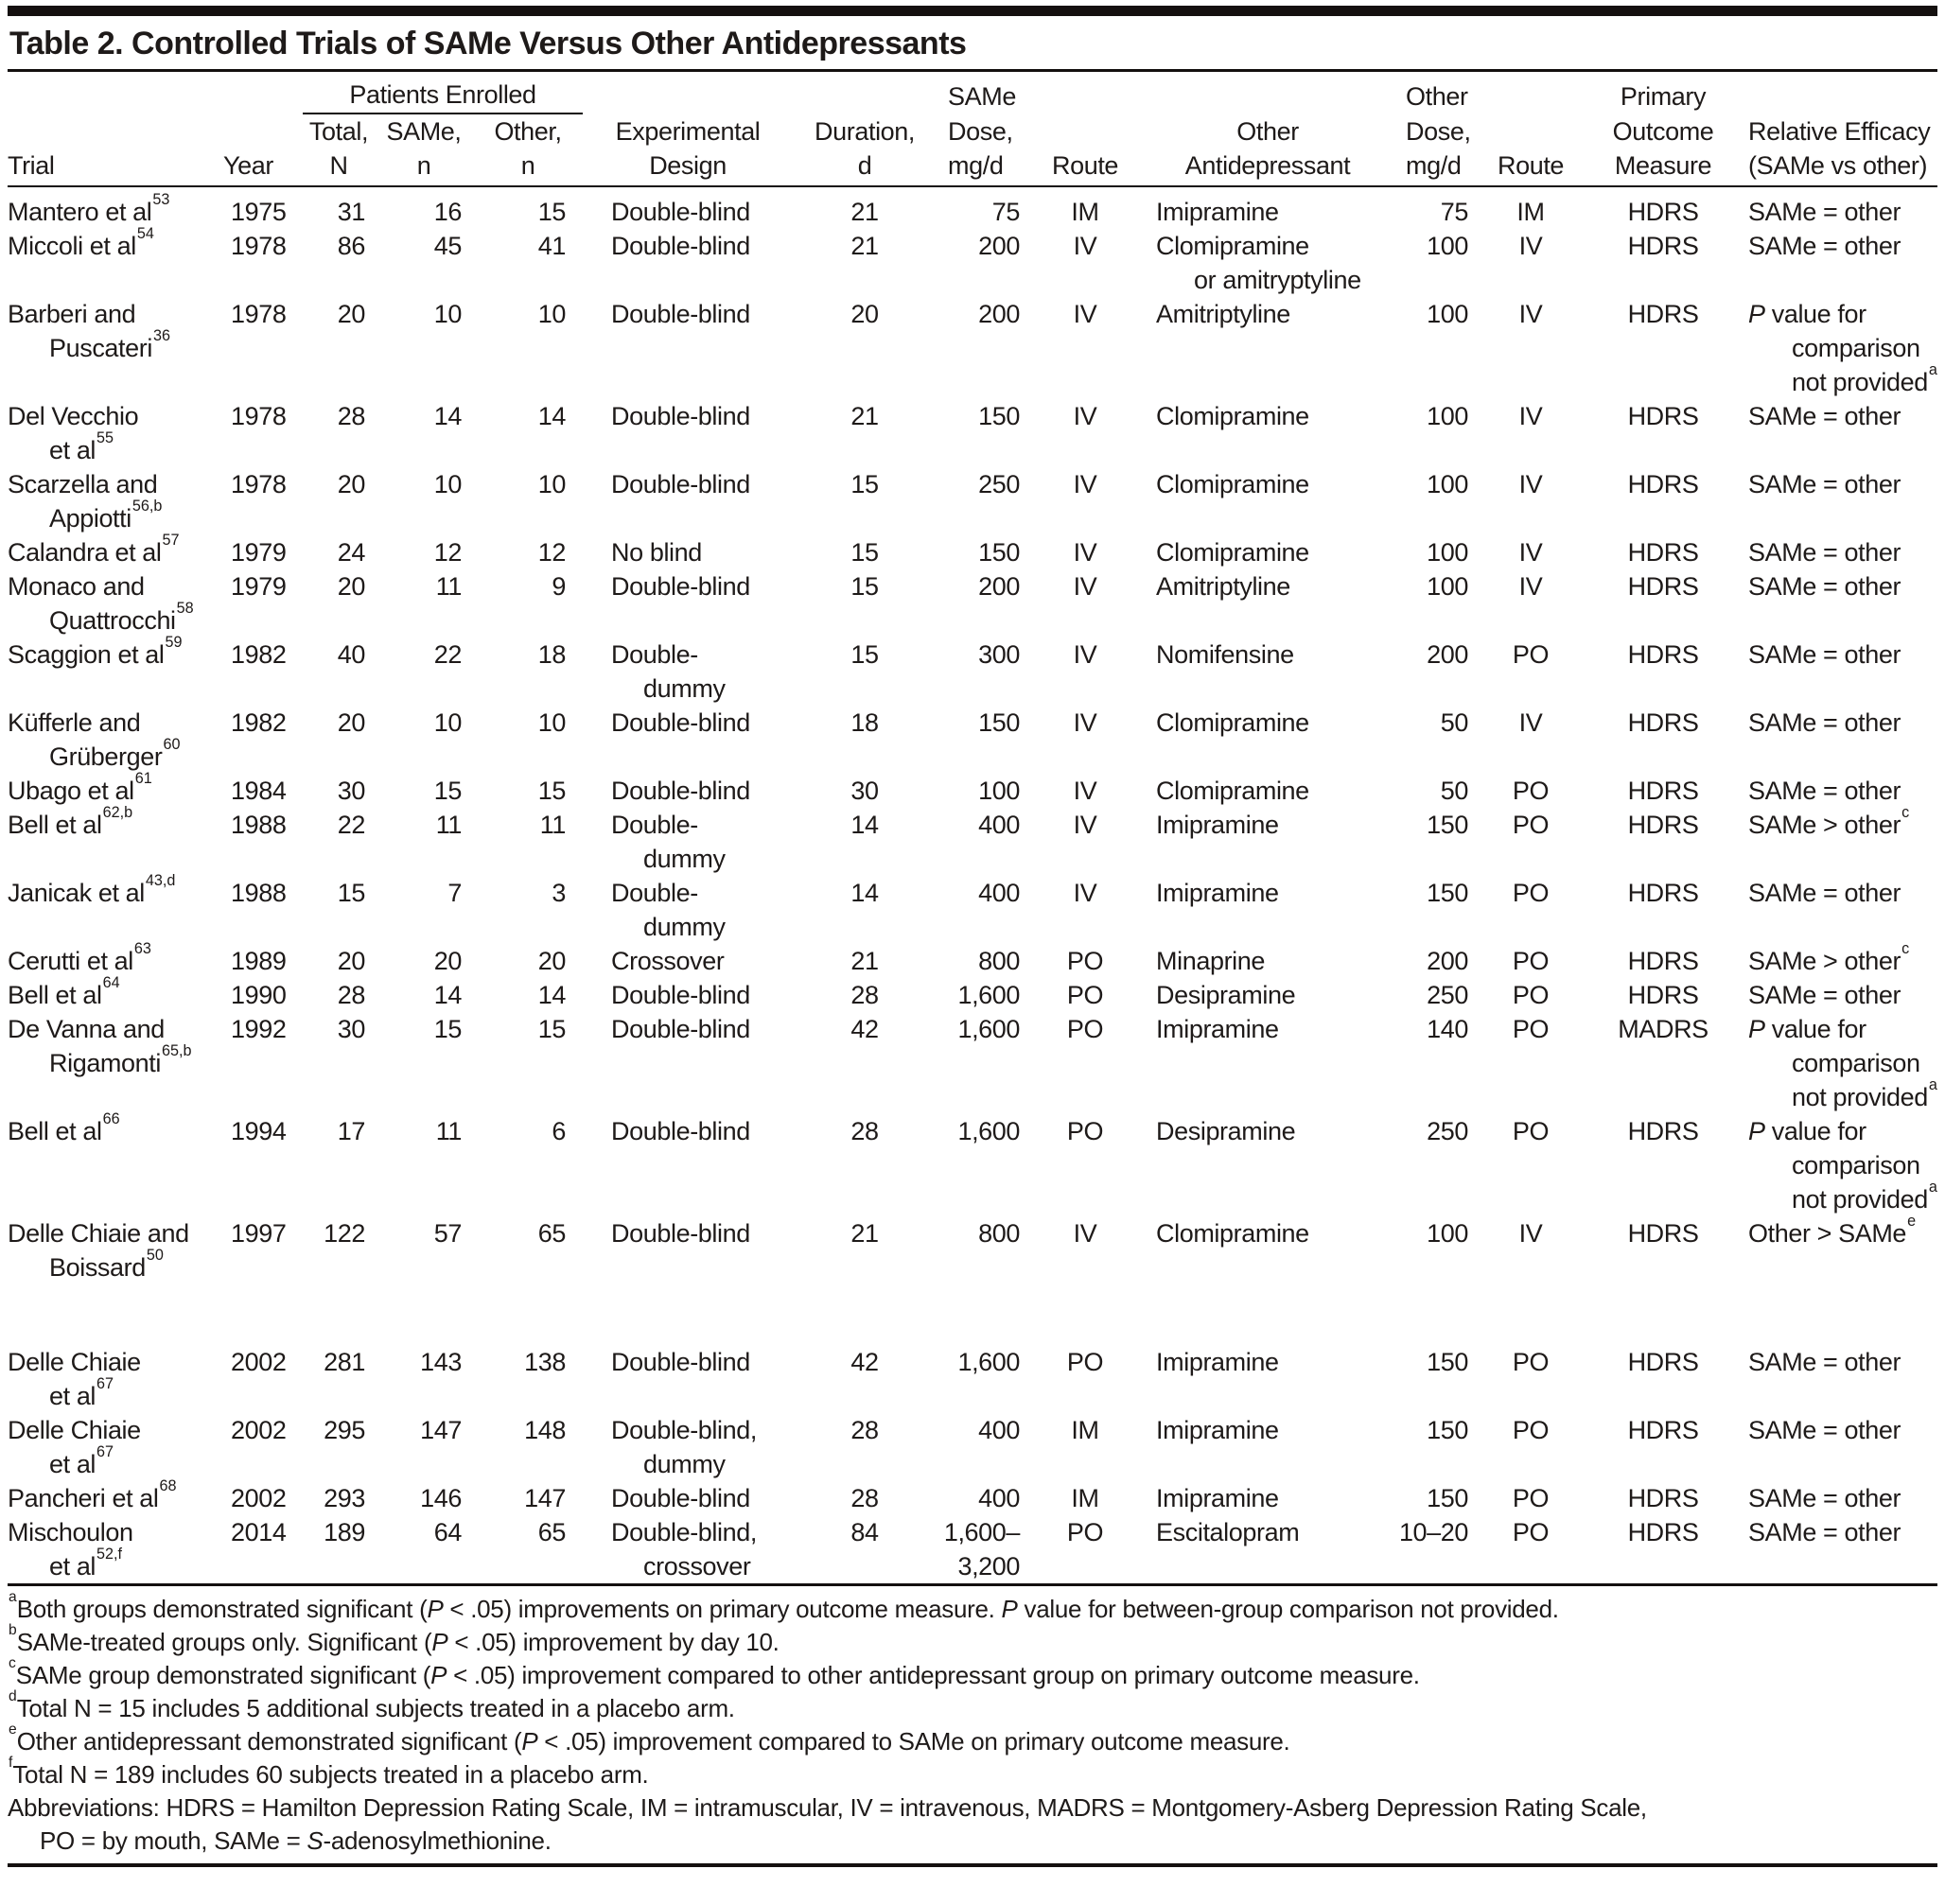 Image resolution: width=1945 pixels, height=1904 pixels. I want to click on cell-line: 200, so click(999, 586).